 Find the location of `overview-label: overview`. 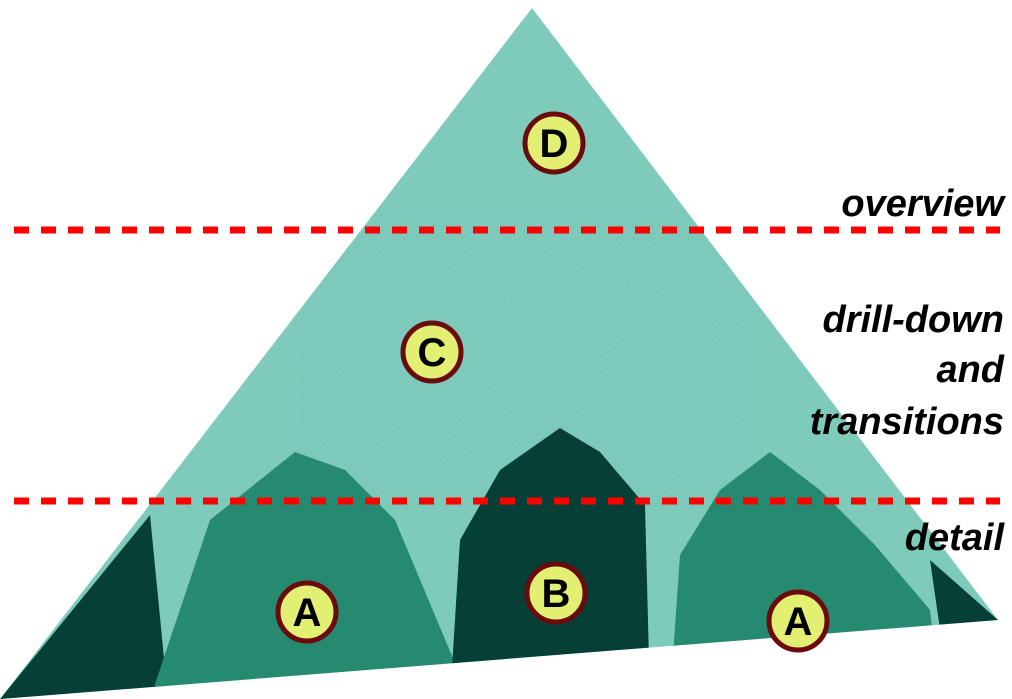

overview-label: overview is located at coordinates (923, 204).